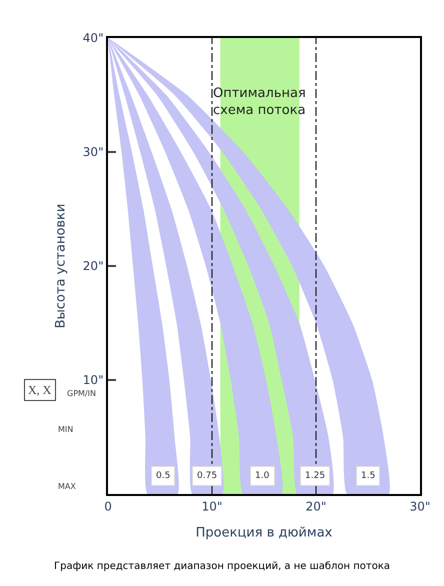 The image size is (444, 586). I want to click on text: MAX, so click(67, 486).